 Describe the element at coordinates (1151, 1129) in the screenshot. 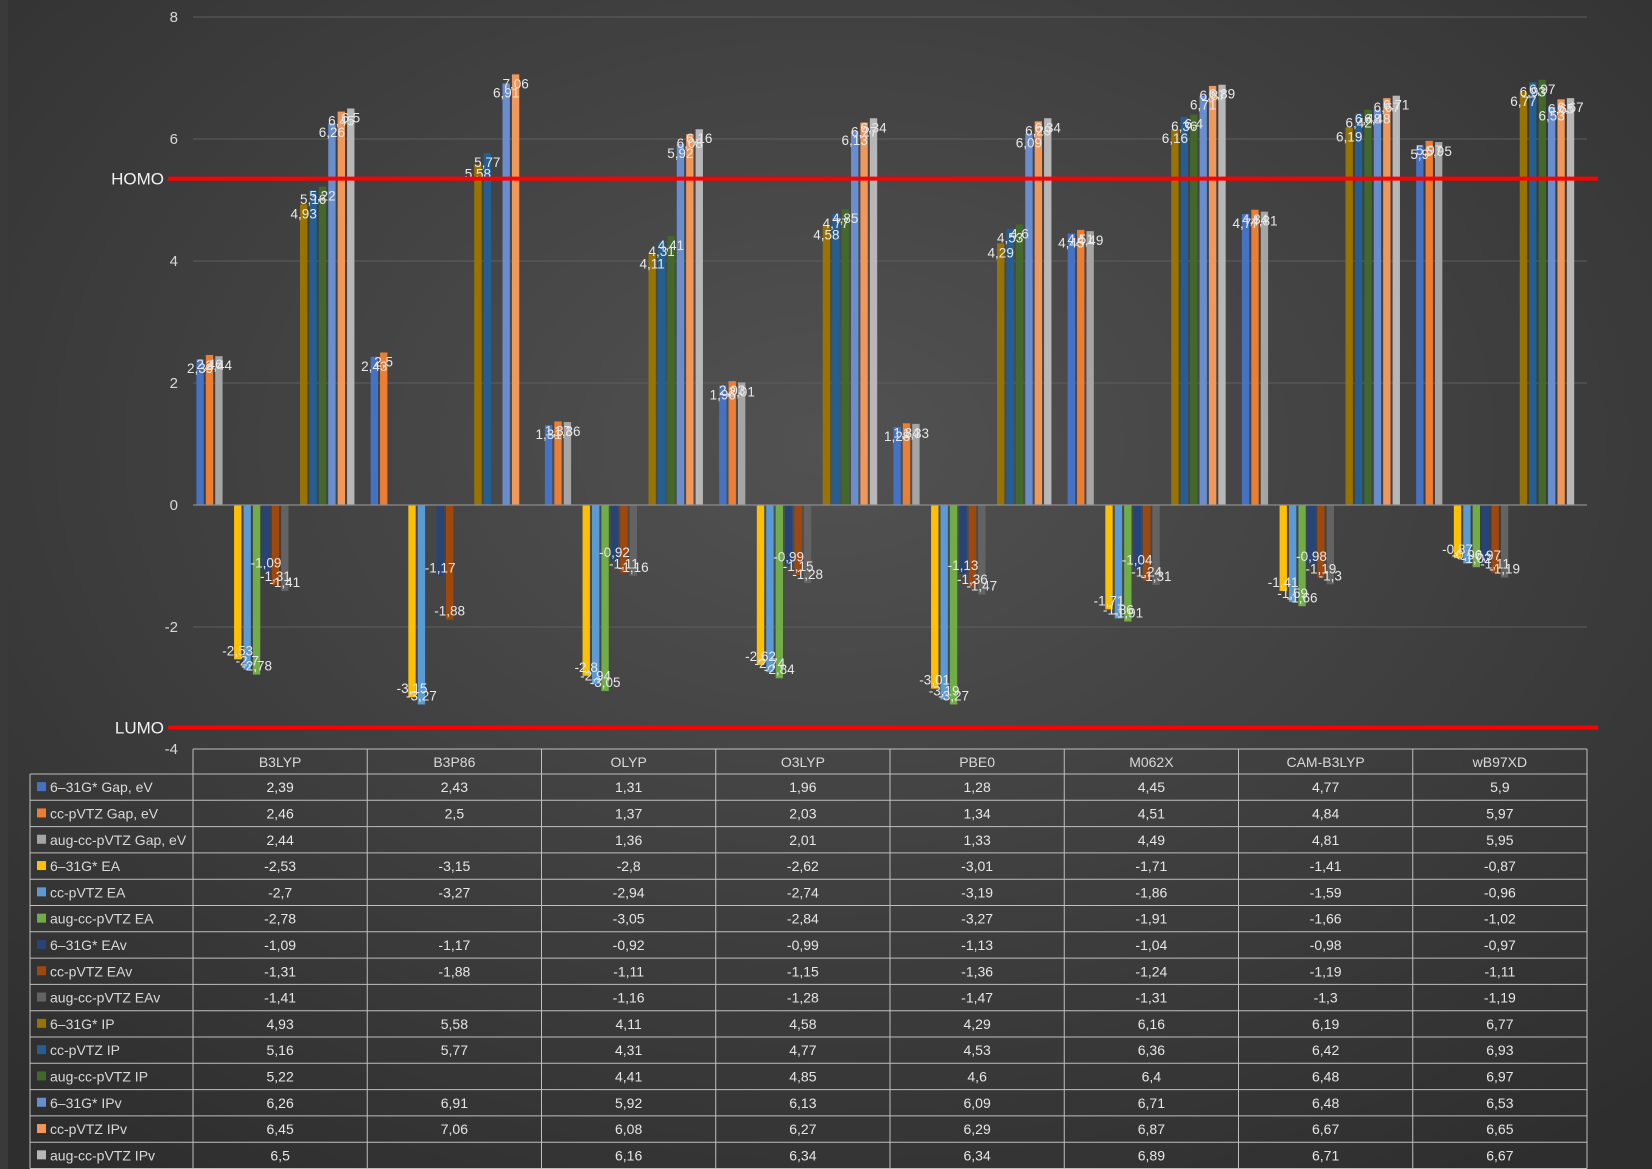

I see `table-cell: 6,87` at that location.